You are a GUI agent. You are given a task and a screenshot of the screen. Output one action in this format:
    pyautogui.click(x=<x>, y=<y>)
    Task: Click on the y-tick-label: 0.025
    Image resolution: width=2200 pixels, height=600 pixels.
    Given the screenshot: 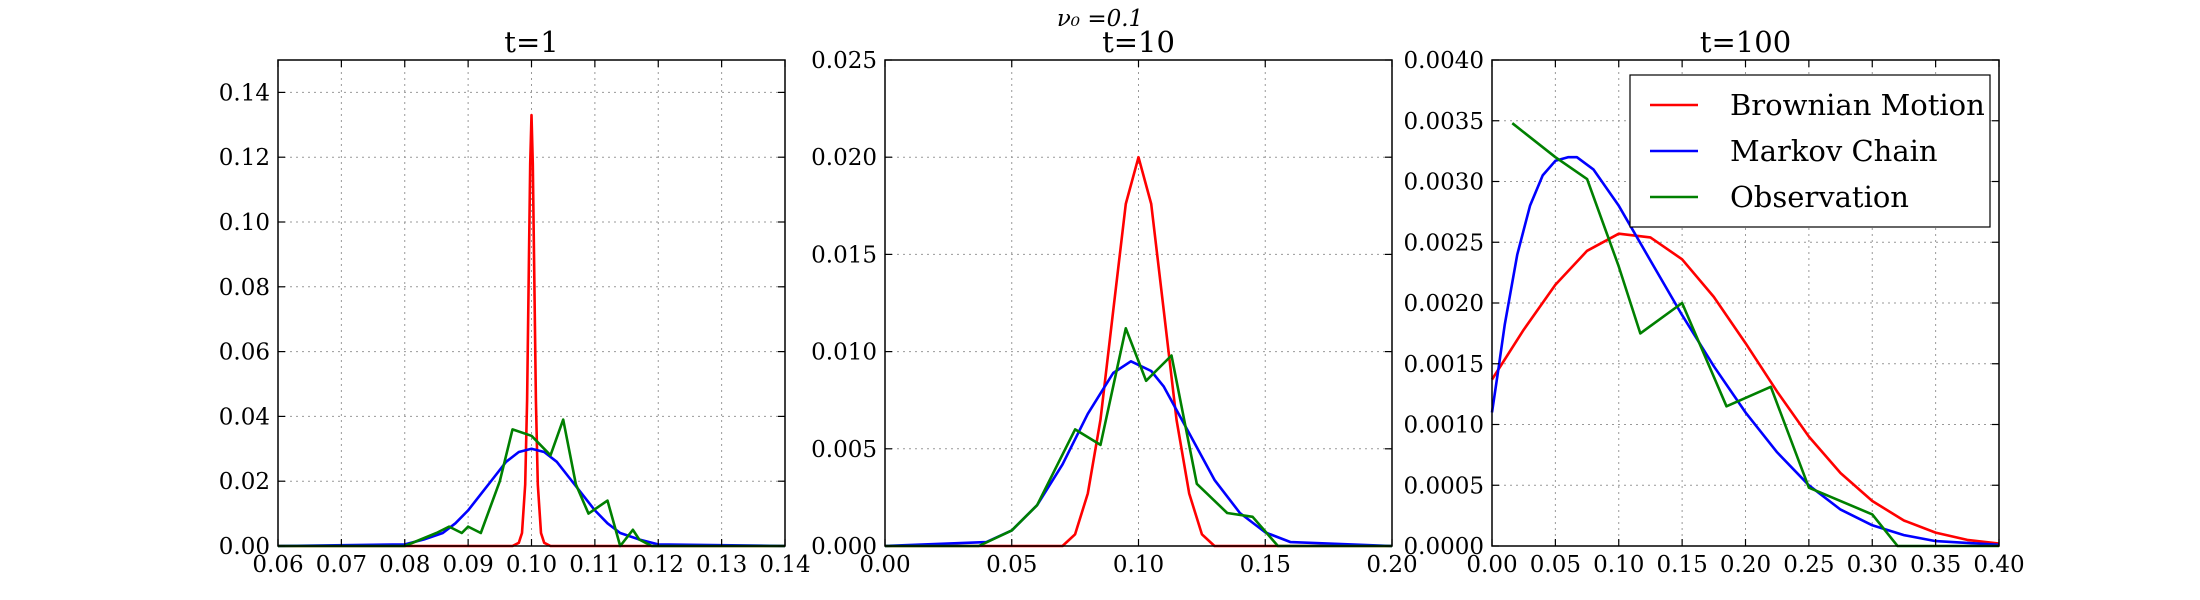 What is the action you would take?
    pyautogui.click(x=844, y=61)
    